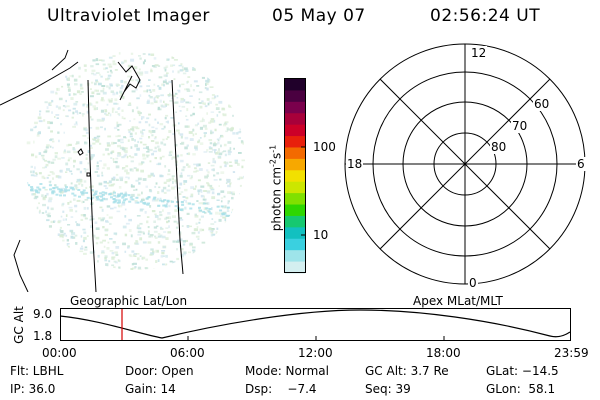 This screenshot has width=600, height=400. I want to click on xtick-1800: 18:00, so click(443, 353).